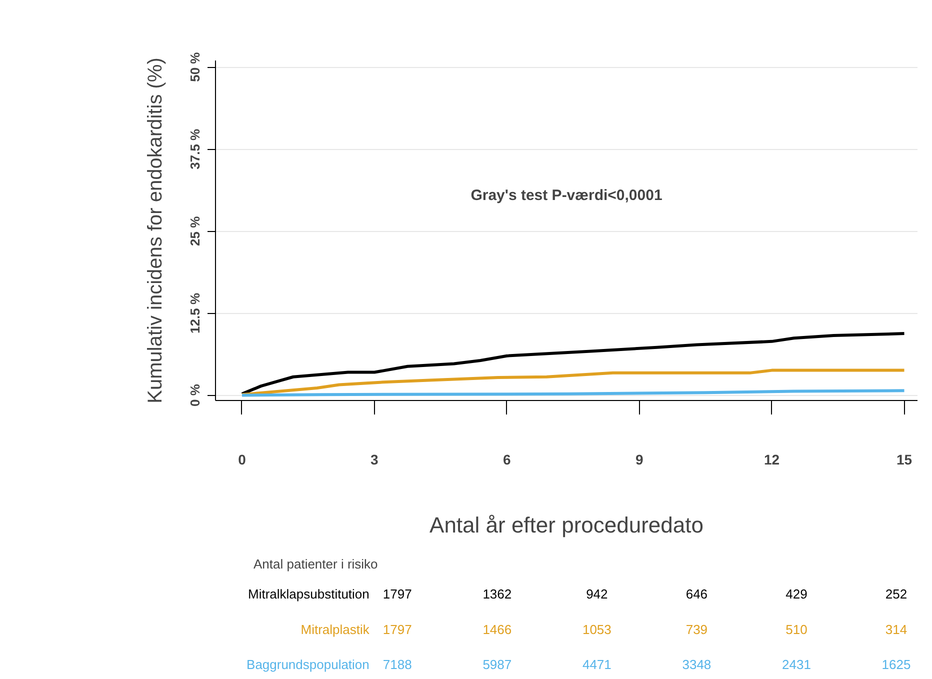 The image size is (932, 679). What do you see at coordinates (896, 629) in the screenshot?
I see `text: 314` at bounding box center [896, 629].